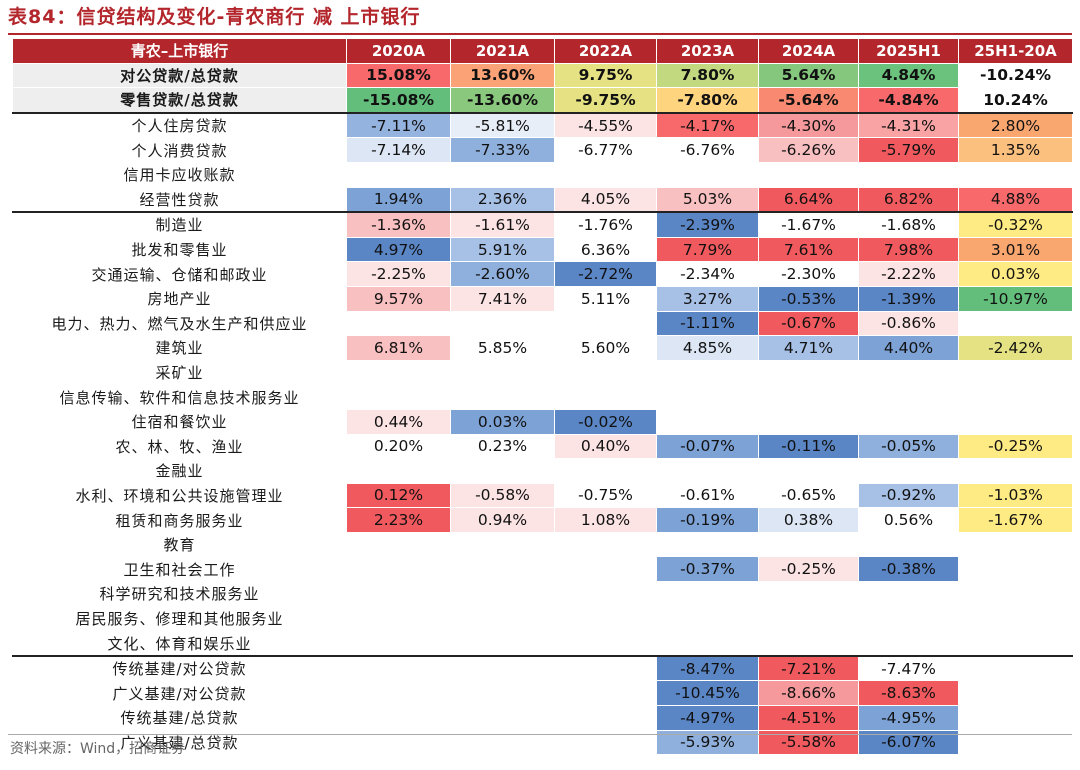 The image size is (1080, 770). What do you see at coordinates (179, 224) in the screenshot?
I see `row-label: 制造业` at bounding box center [179, 224].